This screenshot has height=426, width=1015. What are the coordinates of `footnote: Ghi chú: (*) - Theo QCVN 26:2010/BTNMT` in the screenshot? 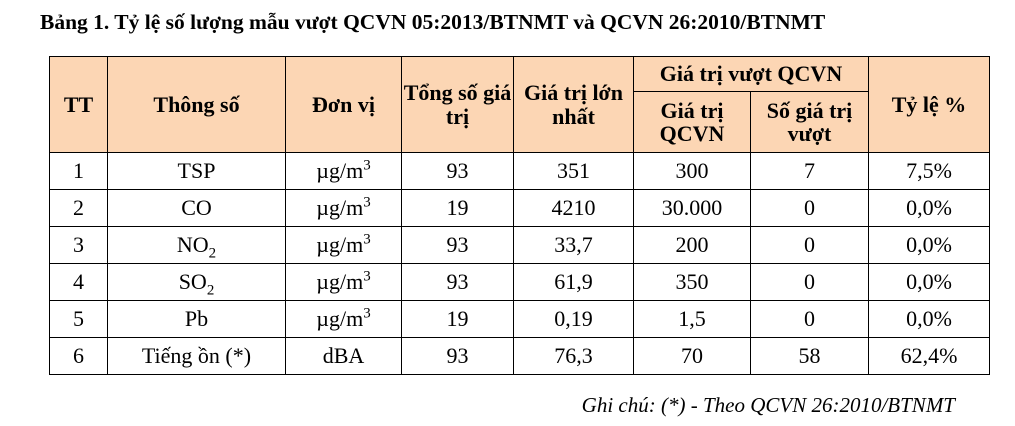 It's located at (768, 405).